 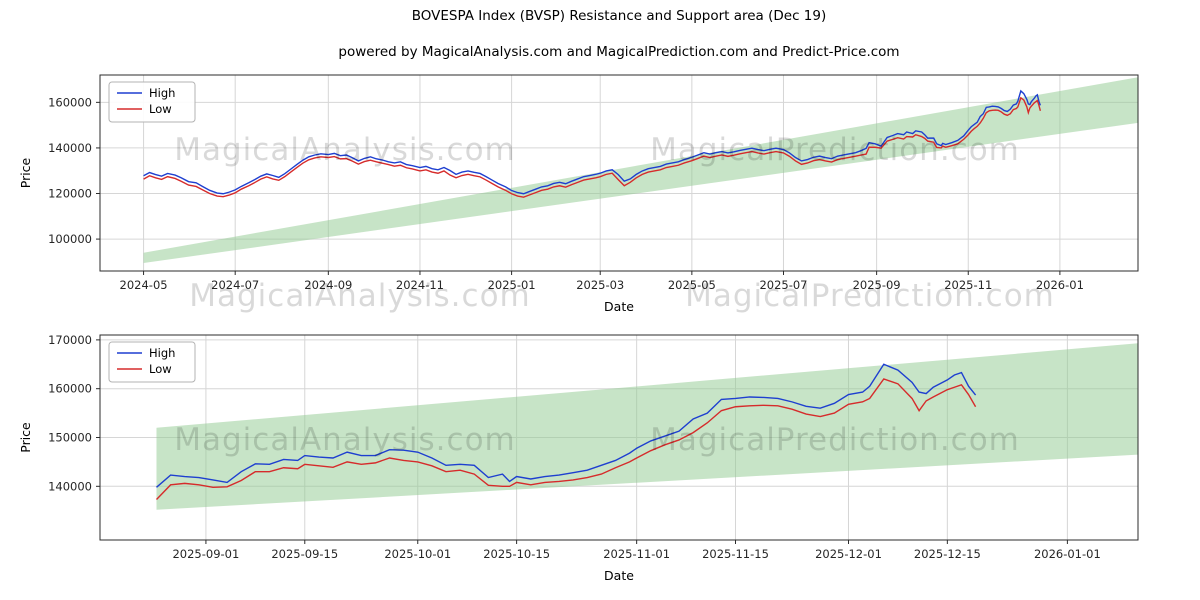 What do you see at coordinates (968, 285) in the screenshot?
I see `x-tick-label: 2025-11` at bounding box center [968, 285].